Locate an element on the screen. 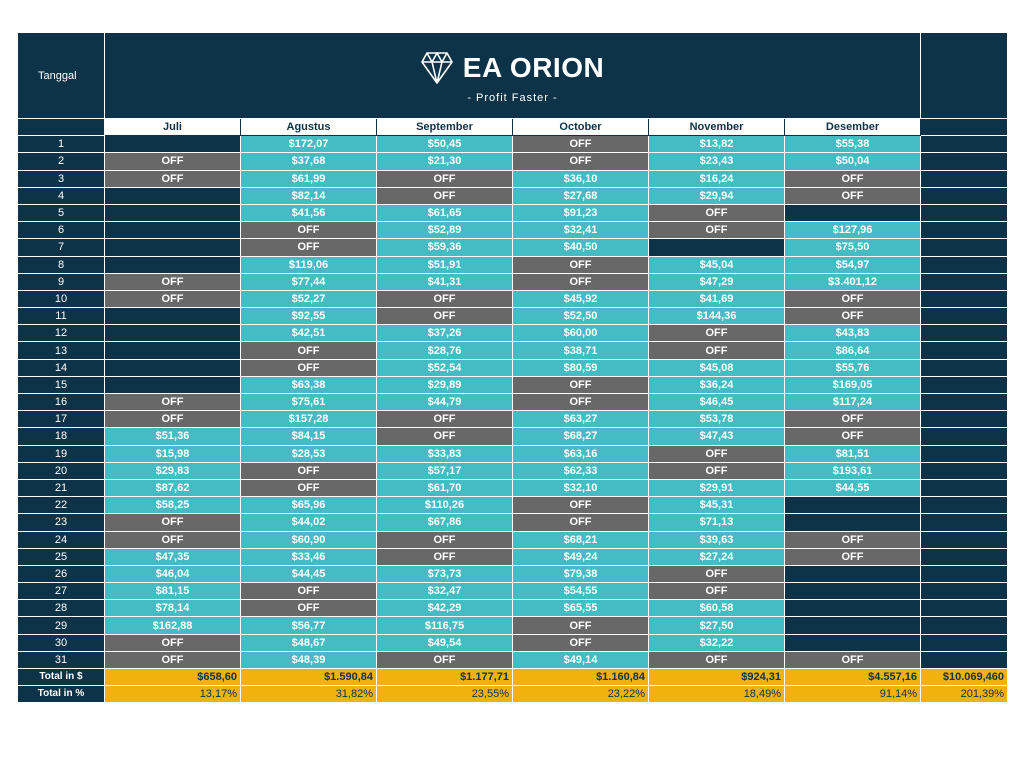  day-number: 10 is located at coordinates (61, 299).